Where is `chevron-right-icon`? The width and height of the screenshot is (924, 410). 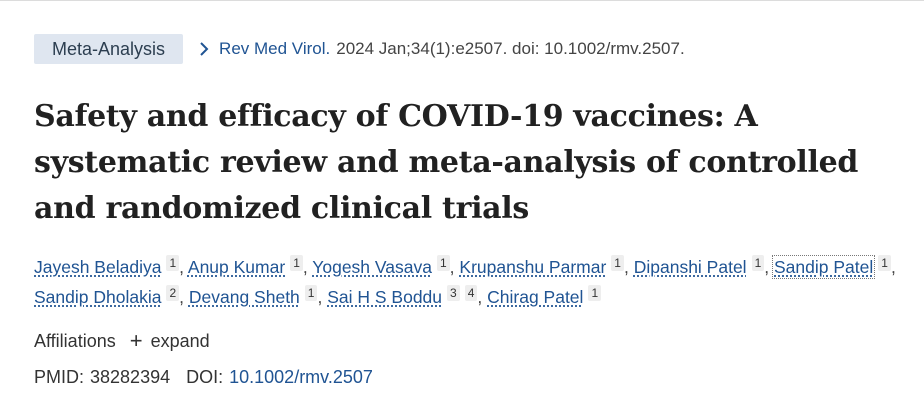
chevron-right-icon is located at coordinates (204, 49).